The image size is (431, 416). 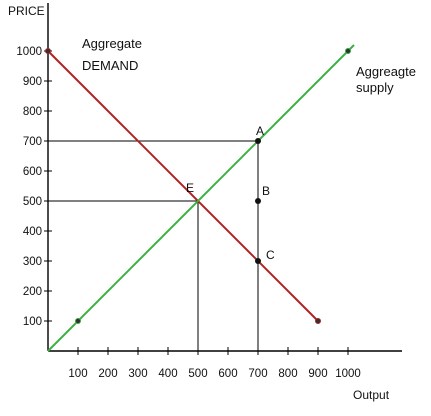 I want to click on x-tick-label: 600, so click(x=227, y=374).